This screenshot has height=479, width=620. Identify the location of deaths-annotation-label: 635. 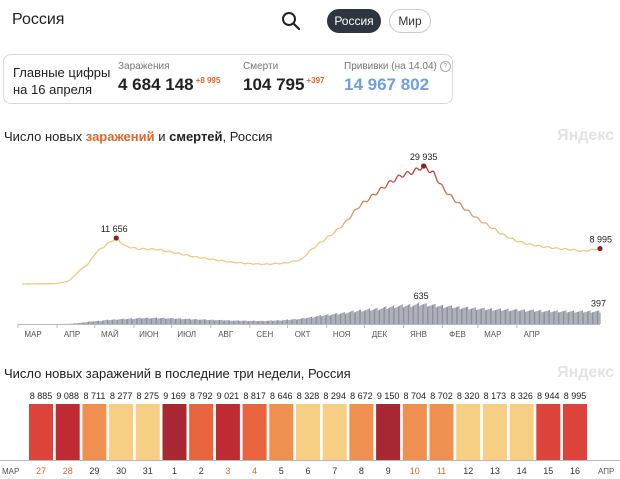
(421, 296).